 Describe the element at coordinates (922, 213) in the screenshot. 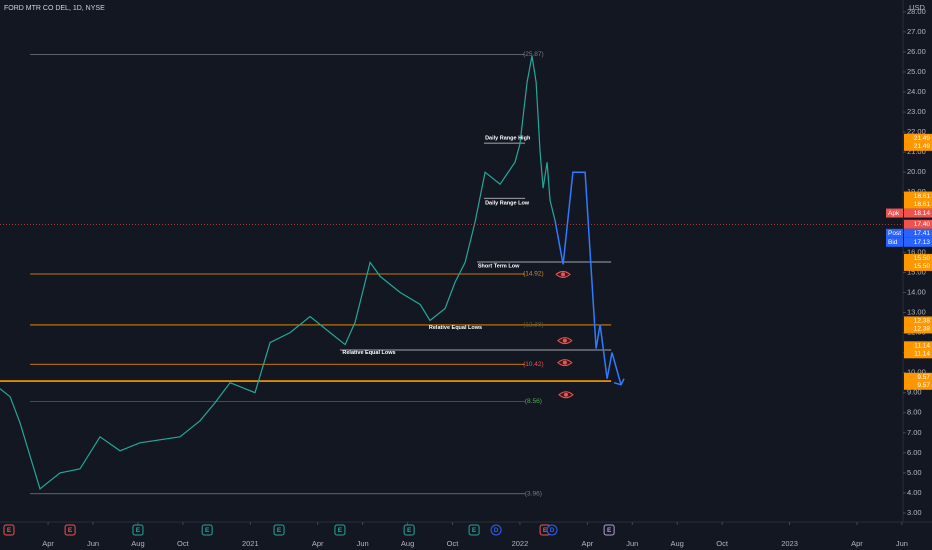

I see `price-badge-text: 18.14` at that location.